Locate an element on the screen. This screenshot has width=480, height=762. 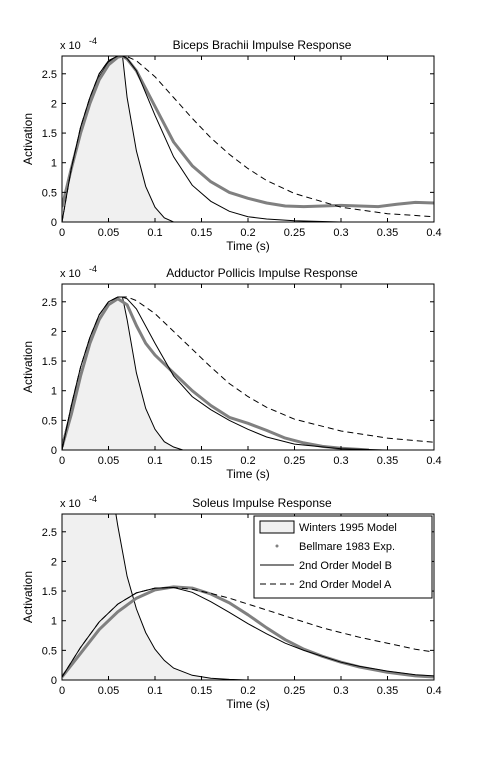
legend-item-winters: Winters 1995 Model is located at coordinates (328, 527).